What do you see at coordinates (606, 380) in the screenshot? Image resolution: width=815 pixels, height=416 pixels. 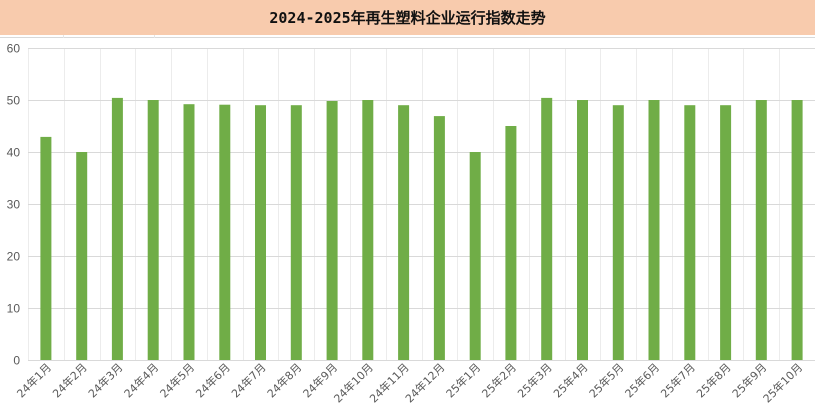 I see `x-tick-label: 25年5月` at bounding box center [606, 380].